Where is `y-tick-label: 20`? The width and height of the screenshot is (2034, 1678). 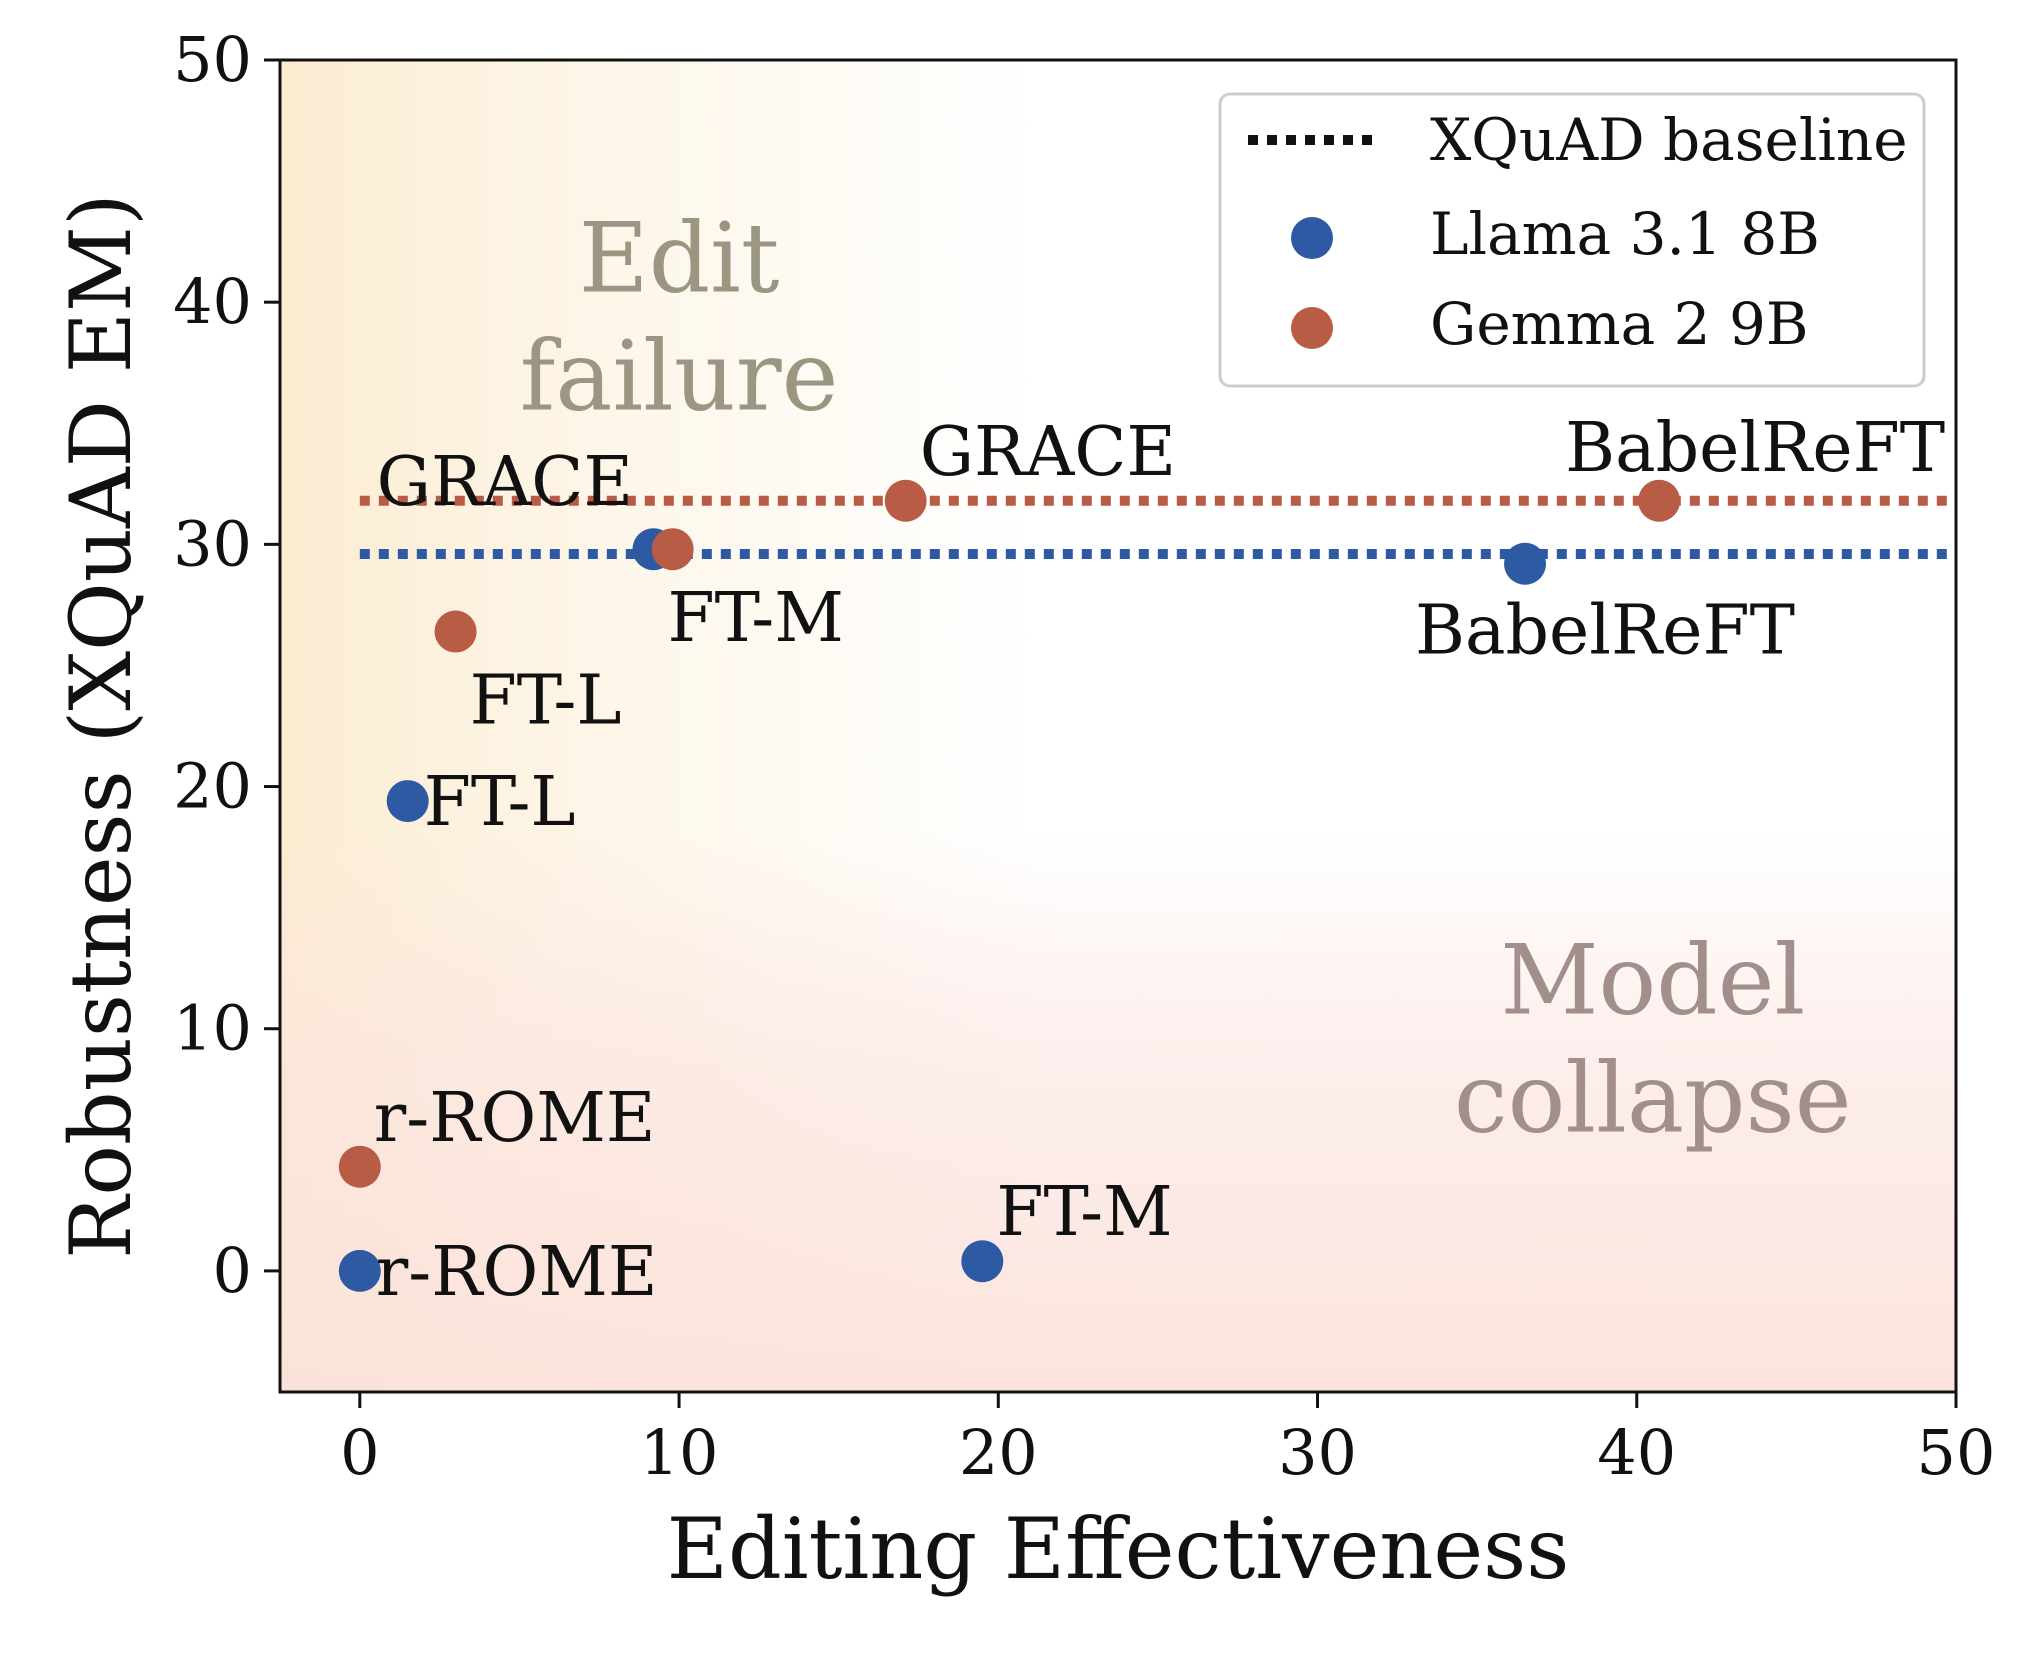
y-tick-label: 20 is located at coordinates (212, 786).